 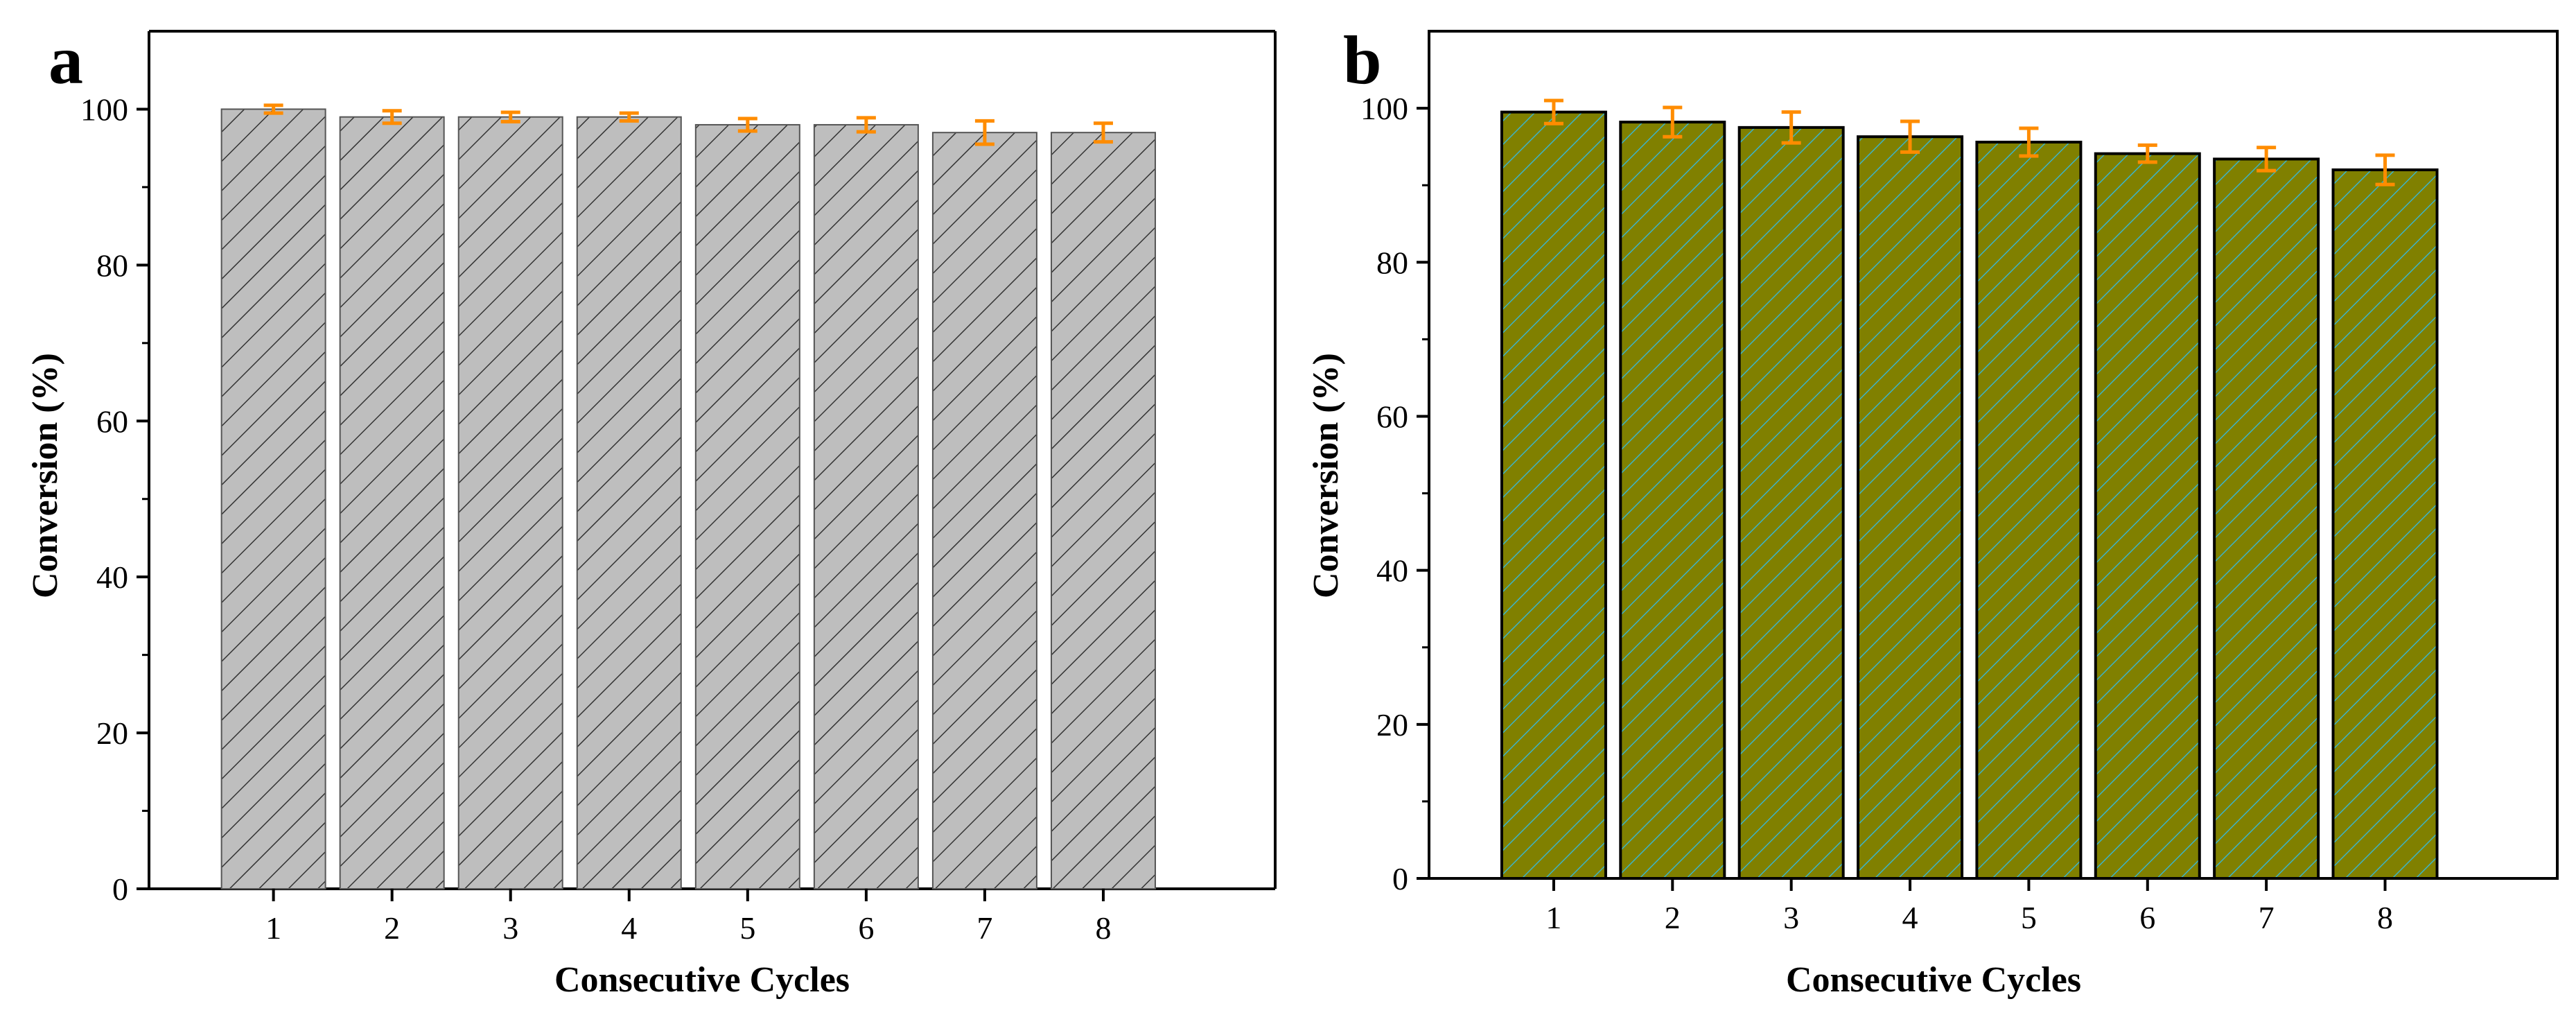 I want to click on y-tick-label-b: 60, so click(x=1392, y=416).